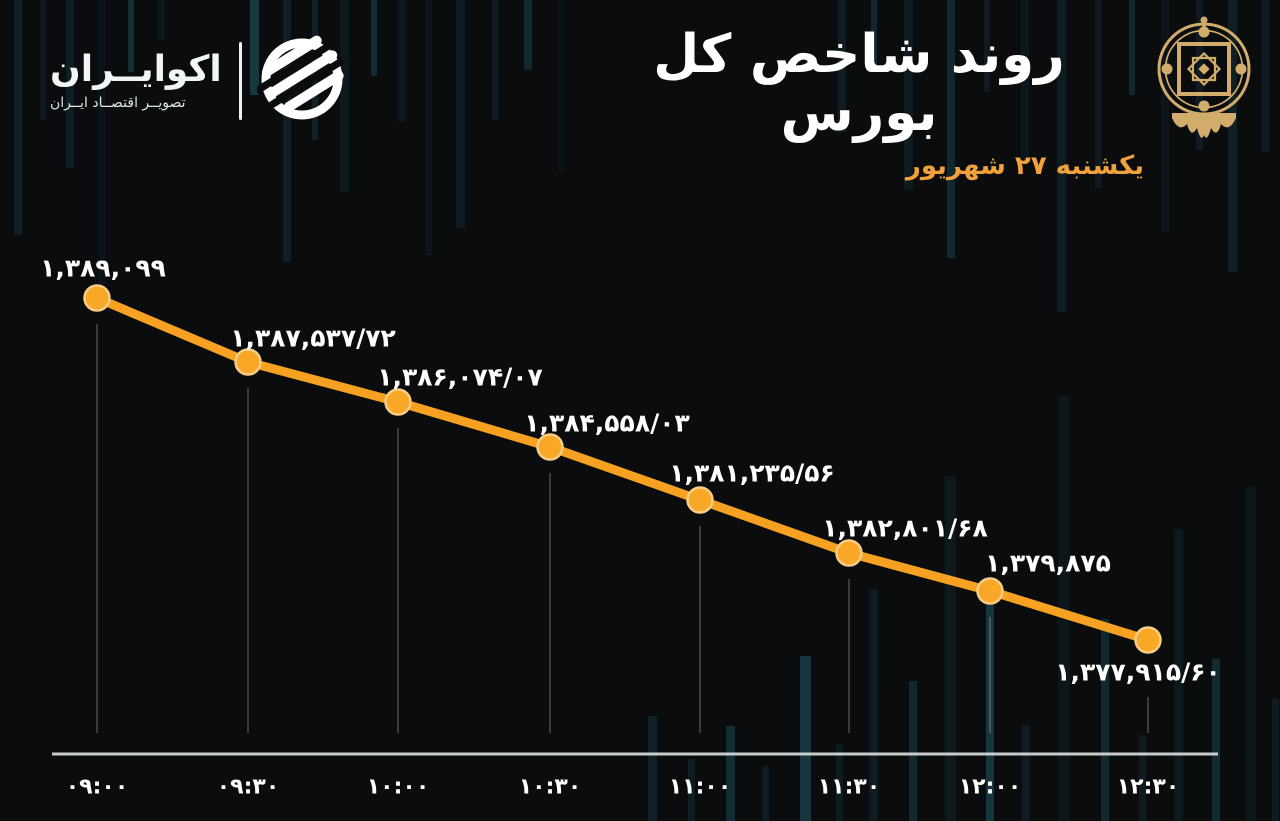  Describe the element at coordinates (905, 528) in the screenshot. I see `point-value-label: ۱,۳۸۲,۸۰۱/۶۸` at that location.